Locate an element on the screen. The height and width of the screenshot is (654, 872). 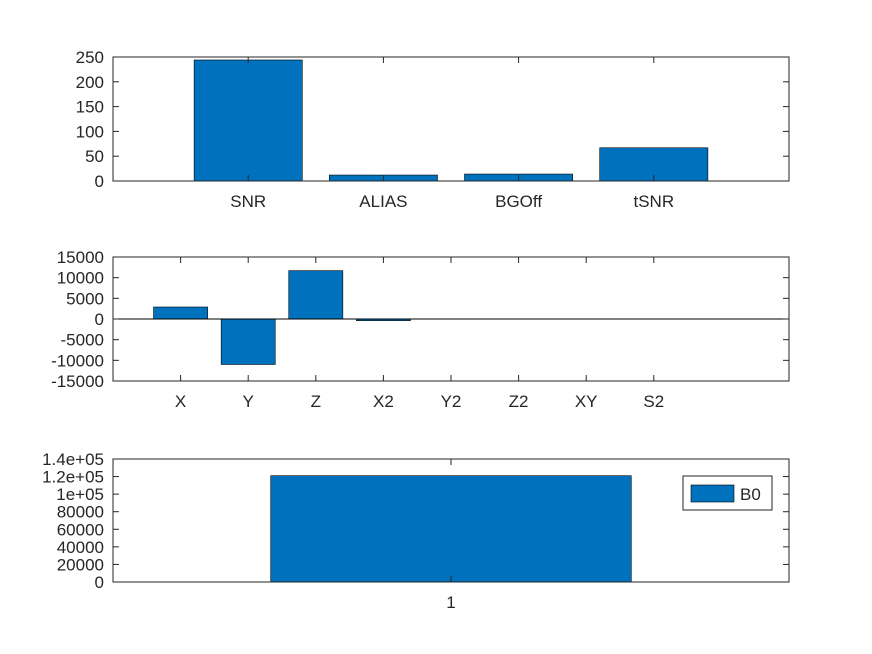
y-tick-label: 5000 is located at coordinates (85, 298).